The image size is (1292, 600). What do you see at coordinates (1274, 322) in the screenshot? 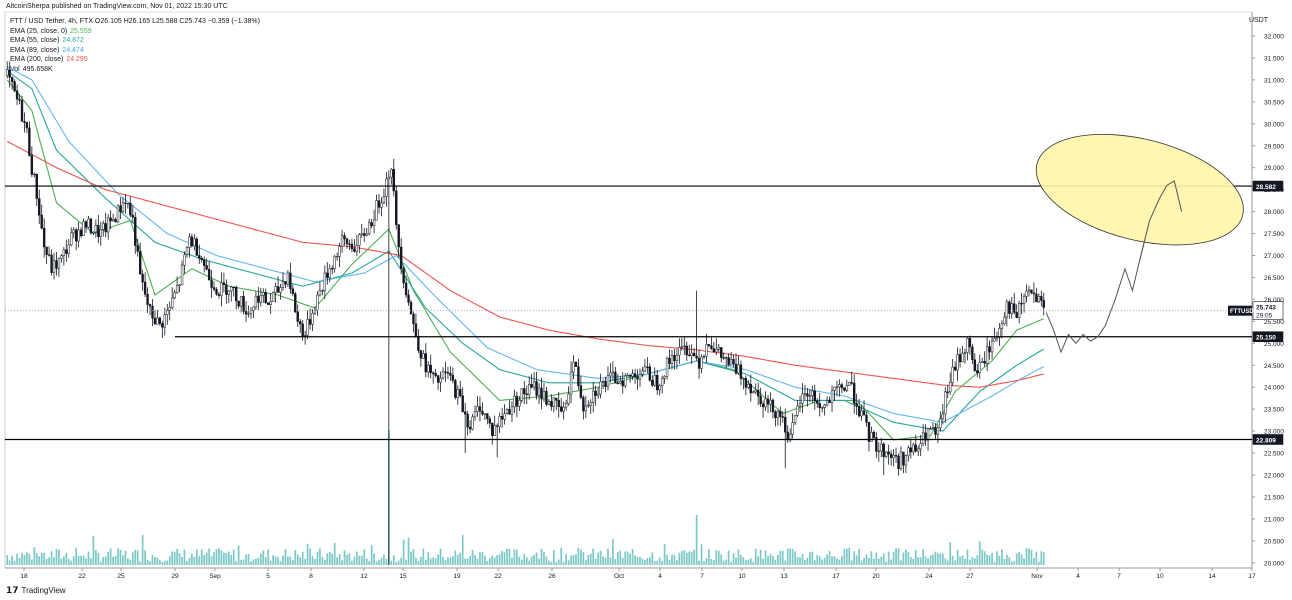
I see `y-tick-label: 25.500` at bounding box center [1274, 322].